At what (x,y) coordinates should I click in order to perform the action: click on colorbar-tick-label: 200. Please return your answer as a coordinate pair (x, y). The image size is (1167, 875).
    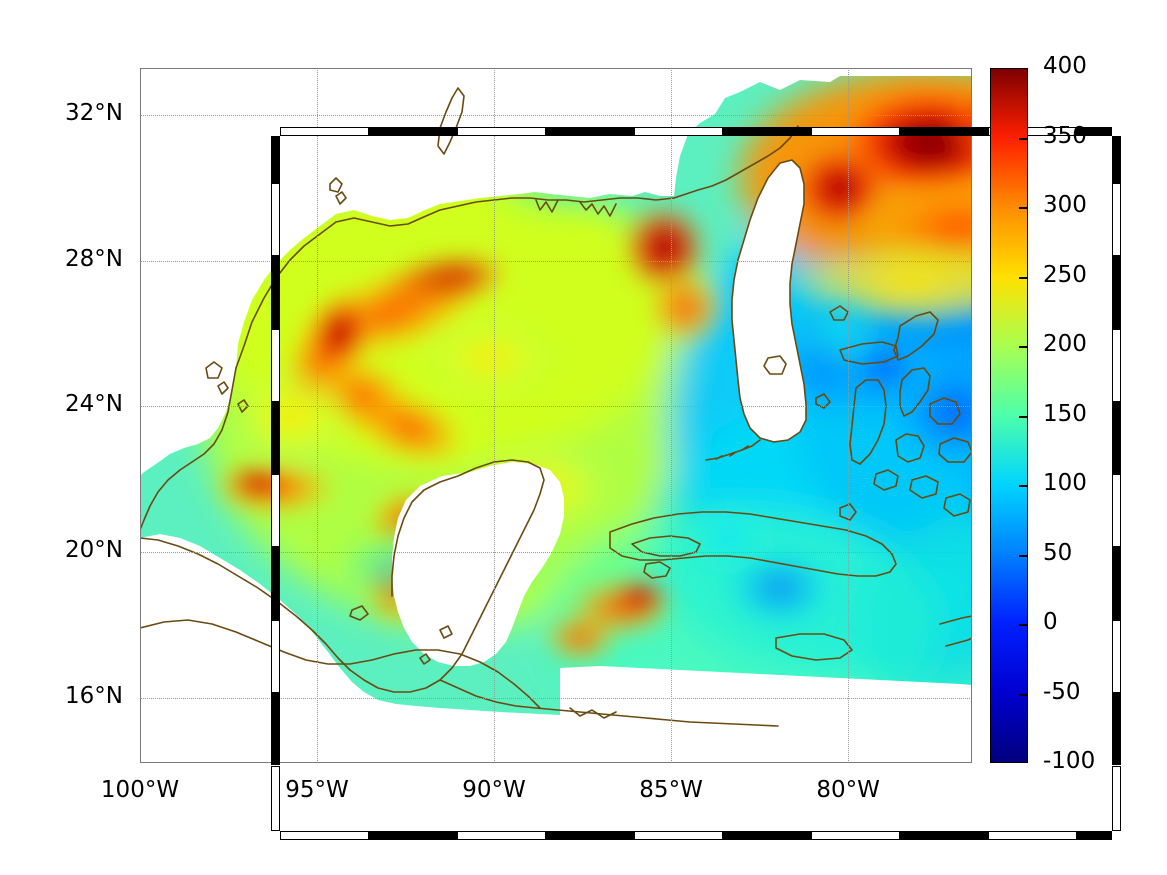
    Looking at the image, I should click on (1065, 344).